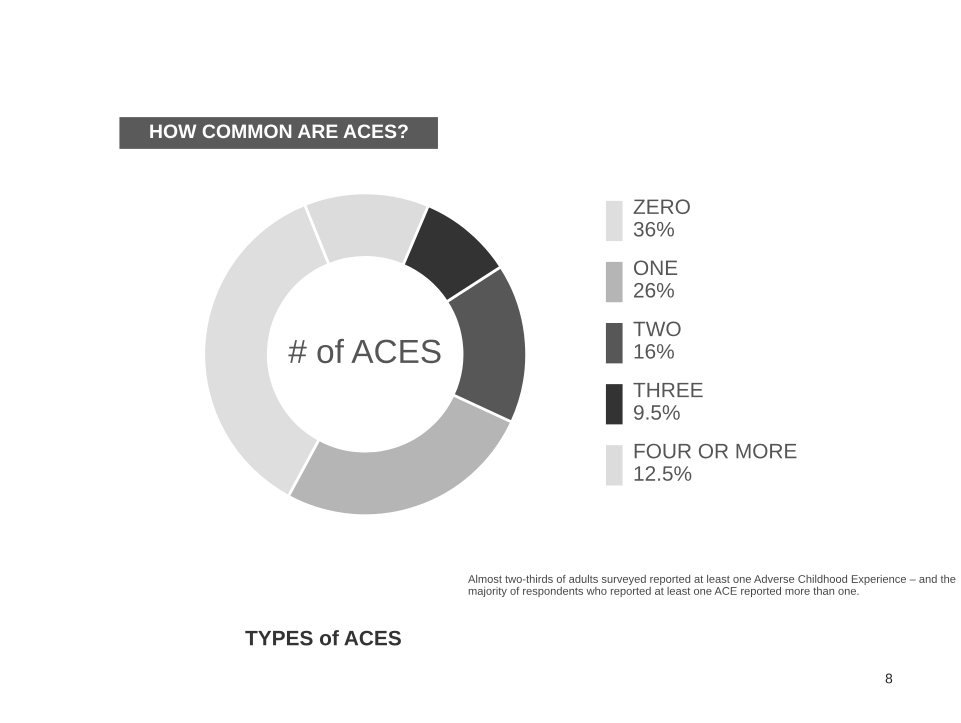 The width and height of the screenshot is (961, 723). What do you see at coordinates (663, 473) in the screenshot?
I see `data-label: 12.5%` at bounding box center [663, 473].